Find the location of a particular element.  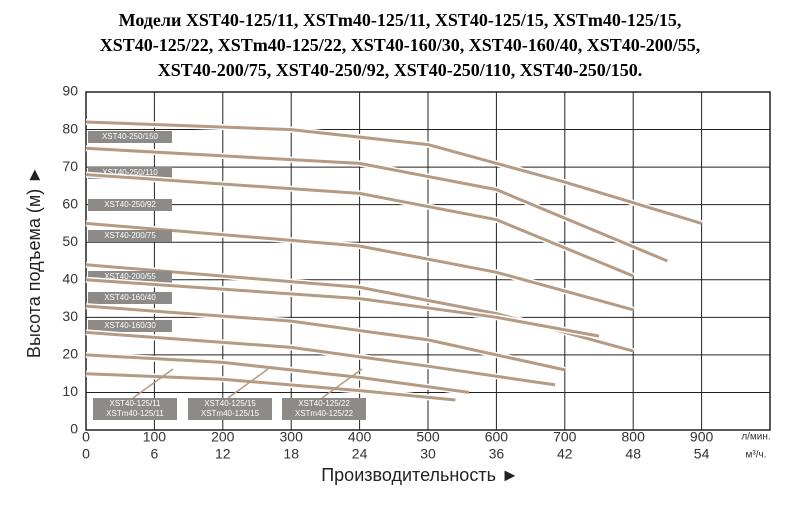

x2-tick-label: 0 is located at coordinates (86, 454).